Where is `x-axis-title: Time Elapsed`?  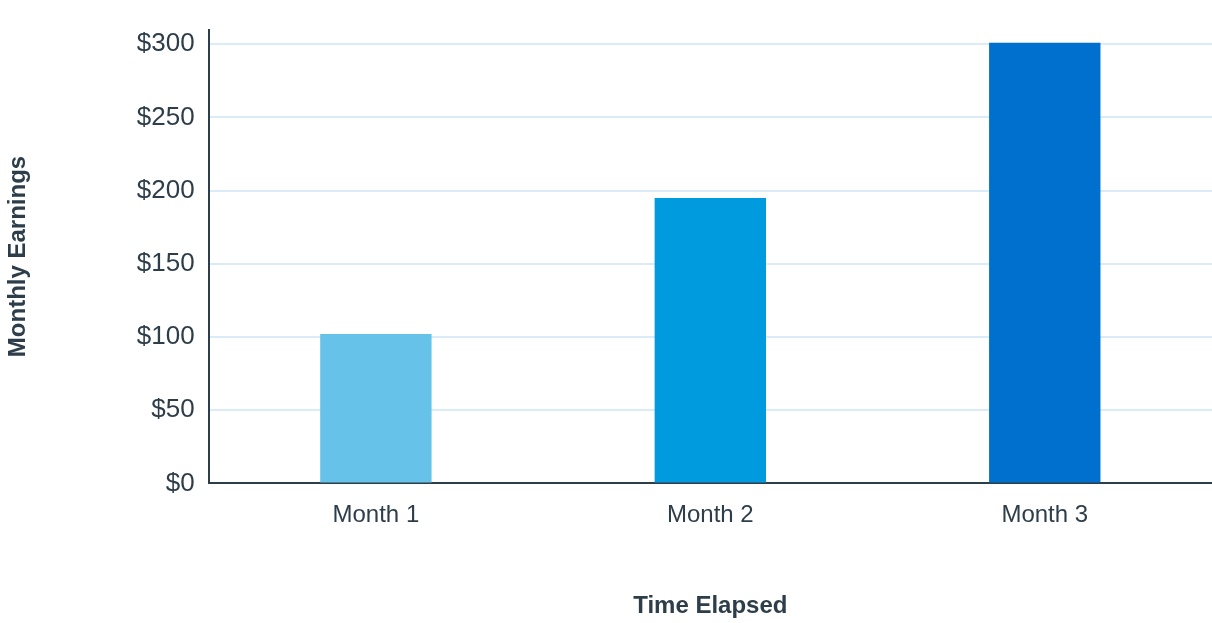 x-axis-title: Time Elapsed is located at coordinates (710, 605).